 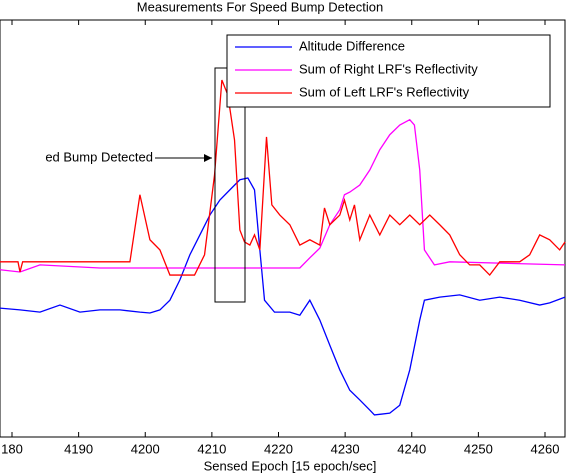 What do you see at coordinates (12, 448) in the screenshot?
I see `x-tick-label: 180` at bounding box center [12, 448].